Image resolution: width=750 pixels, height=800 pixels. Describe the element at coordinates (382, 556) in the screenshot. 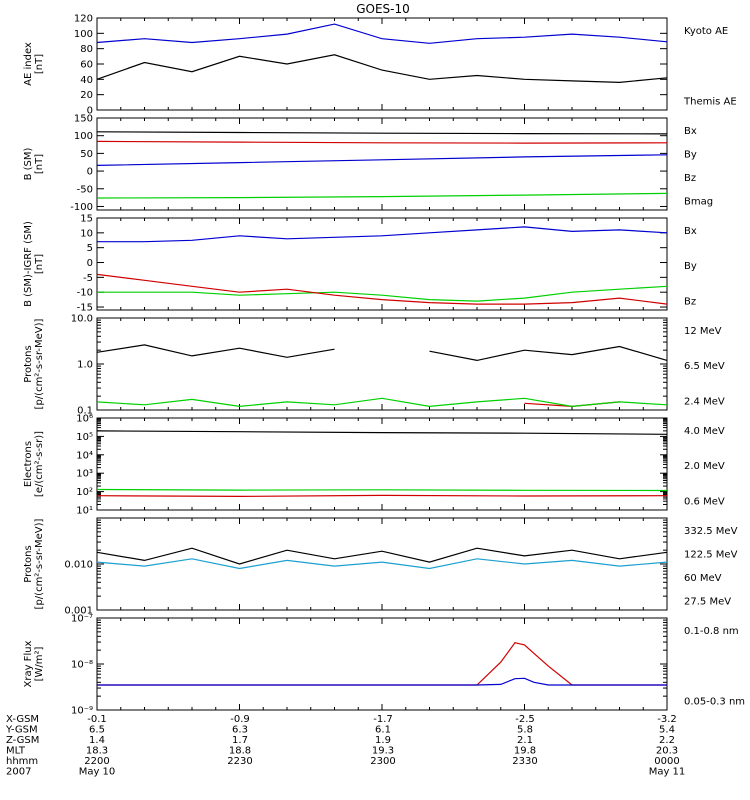

I see `series-line-27-5-mev` at that location.